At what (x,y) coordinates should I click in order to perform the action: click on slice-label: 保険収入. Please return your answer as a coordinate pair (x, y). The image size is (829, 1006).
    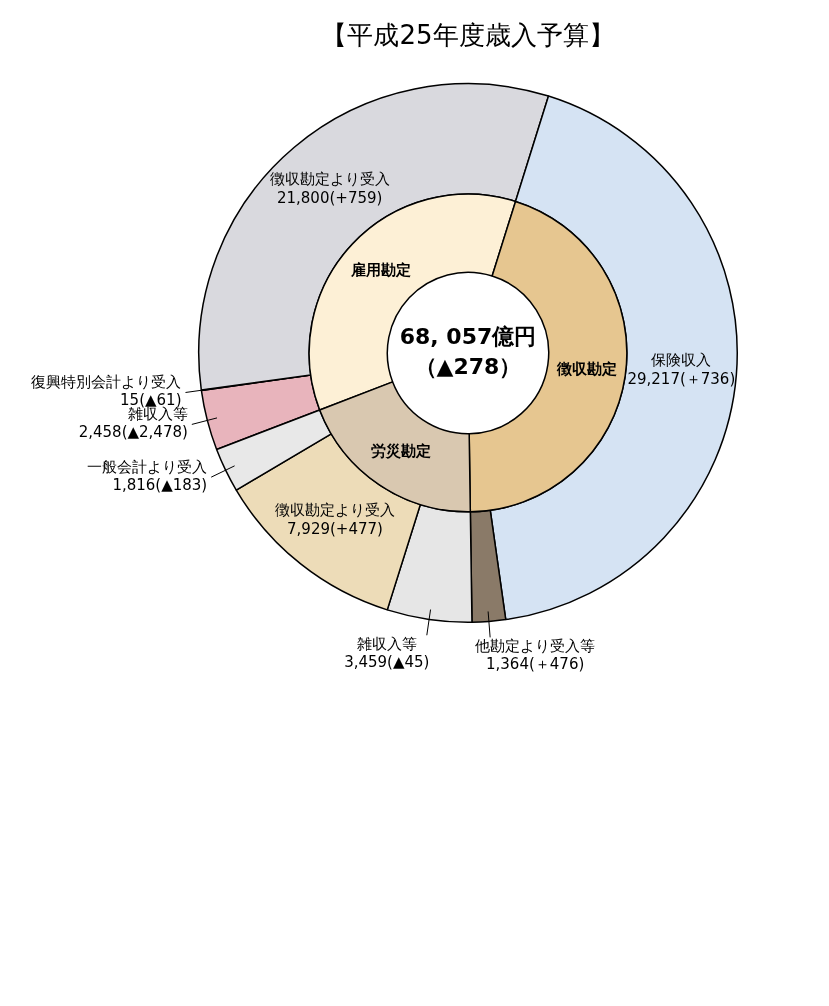
    Looking at the image, I should click on (681, 359).